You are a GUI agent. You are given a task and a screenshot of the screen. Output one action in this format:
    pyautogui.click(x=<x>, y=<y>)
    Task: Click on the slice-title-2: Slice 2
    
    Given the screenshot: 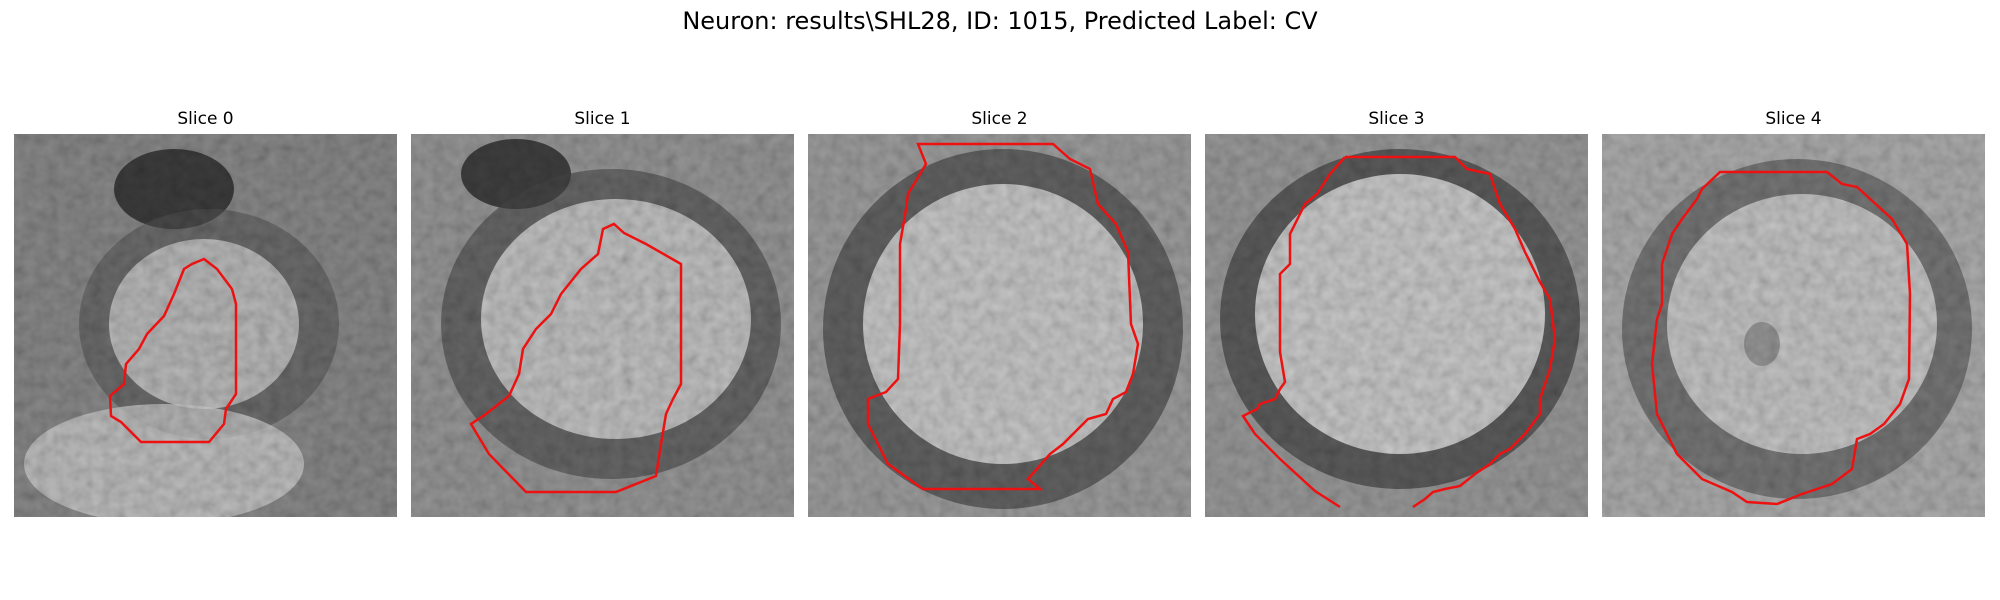 What is the action you would take?
    pyautogui.click(x=999, y=119)
    